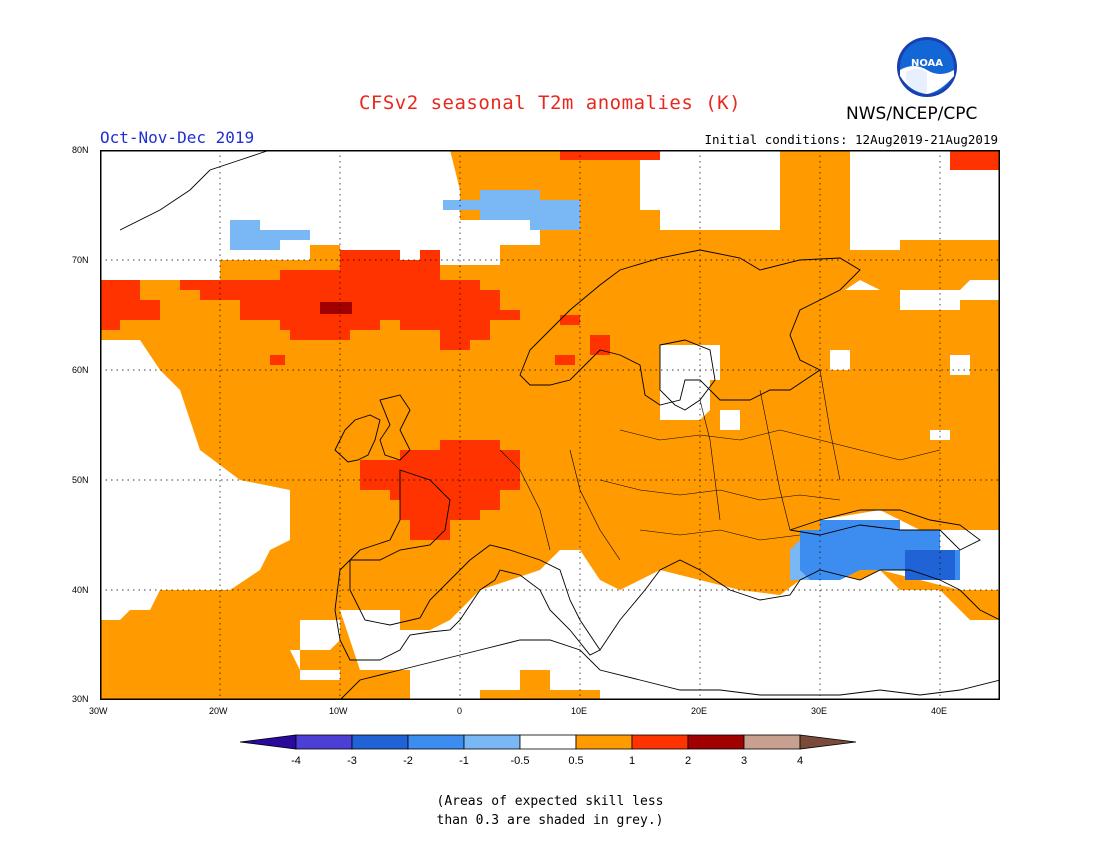 The image size is (1100, 850). What do you see at coordinates (699, 711) in the screenshot?
I see `lon-tick-20e: 20E` at bounding box center [699, 711].